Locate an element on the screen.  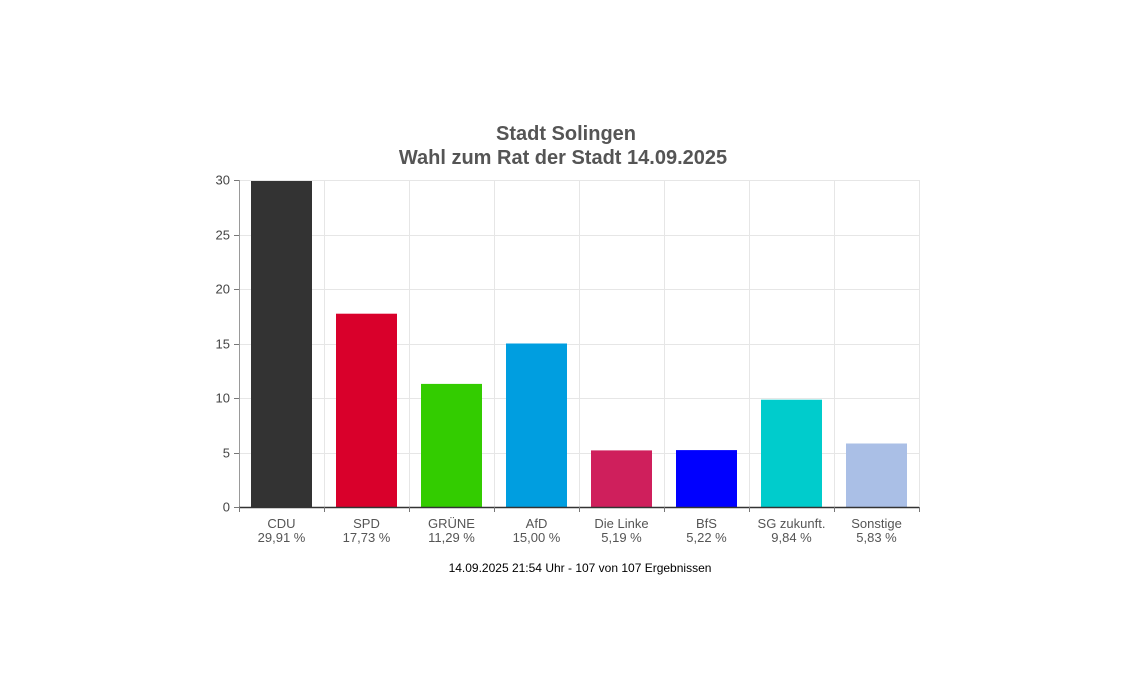
y-tick-label: 15 is located at coordinates (223, 344).